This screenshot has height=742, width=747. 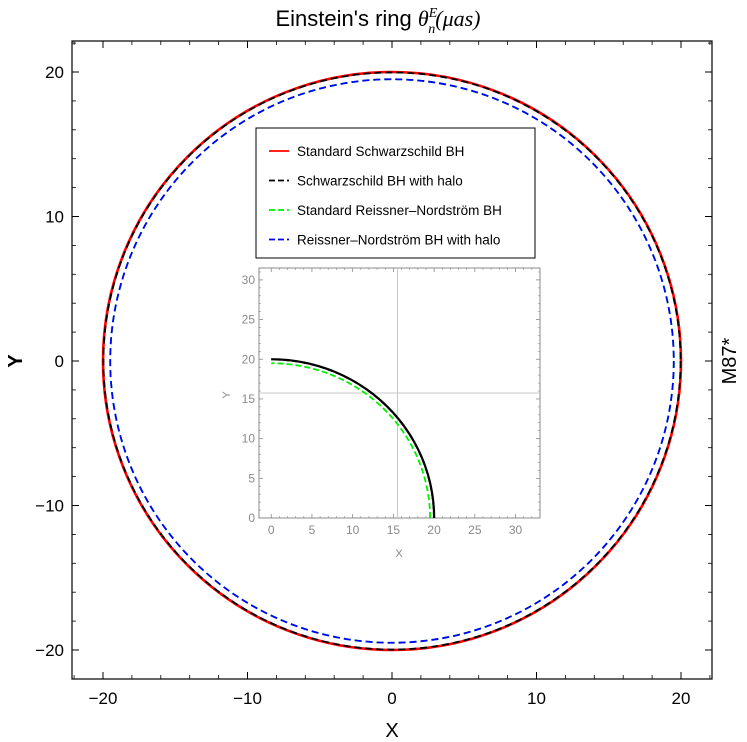 I want to click on inset-axis-ticks: 0 5 10 15 20 25 30 0 5 10 15 20 25 30, so click(x=391, y=402).